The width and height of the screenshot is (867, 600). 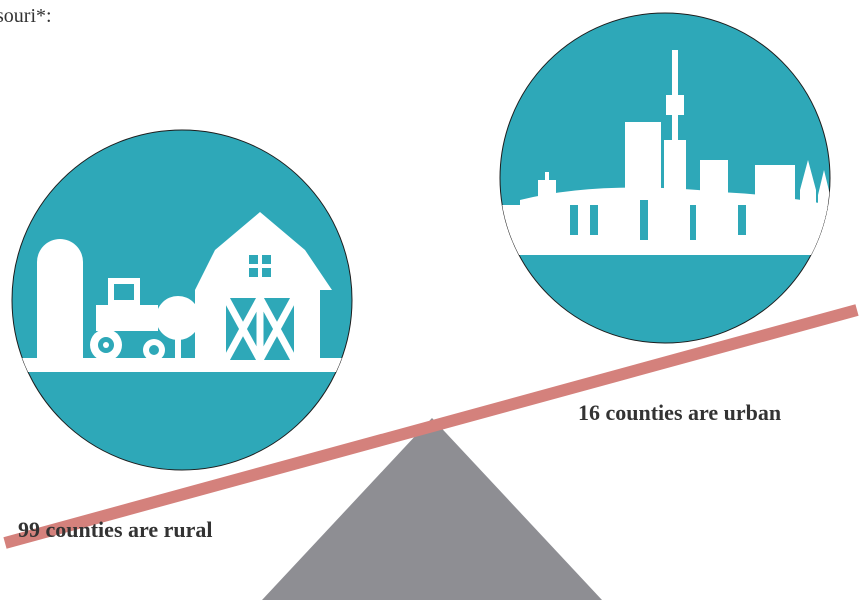 I want to click on fulcrum, so click(x=432, y=509).